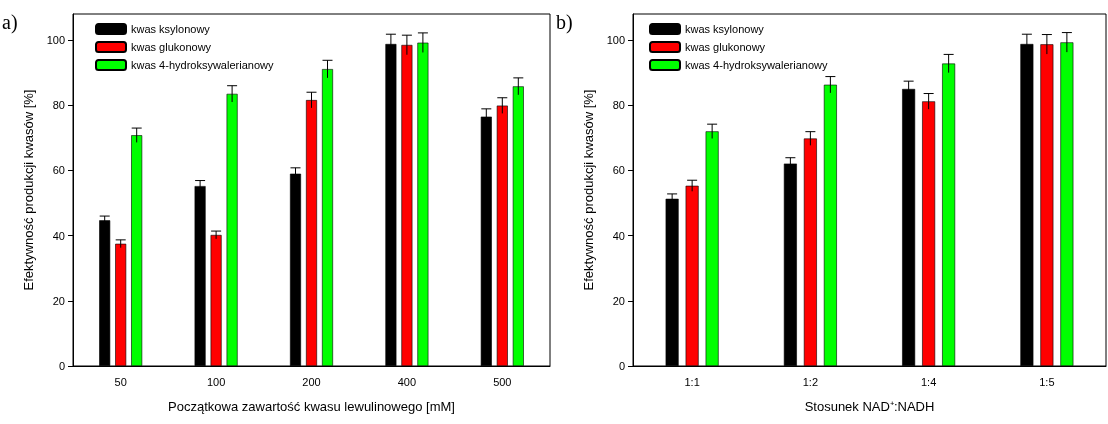 The image size is (1108, 424). I want to click on x-tick-label: 200, so click(311, 381).